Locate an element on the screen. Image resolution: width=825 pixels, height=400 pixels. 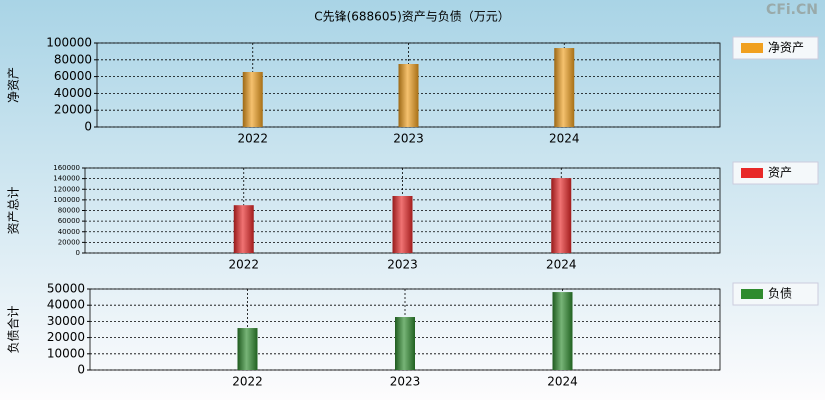
watermark: CFi.CN is located at coordinates (792, 10).